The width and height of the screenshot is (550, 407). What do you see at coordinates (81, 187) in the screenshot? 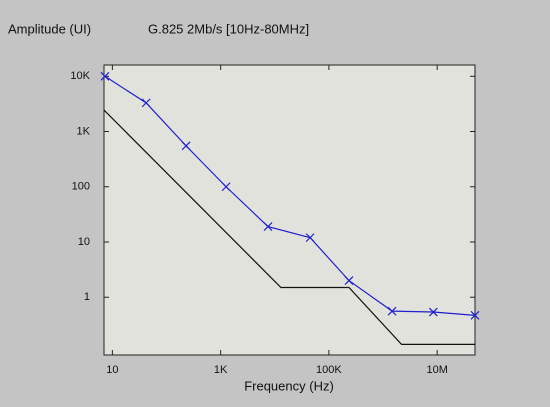
I see `y-tick-label: 100` at bounding box center [81, 187].